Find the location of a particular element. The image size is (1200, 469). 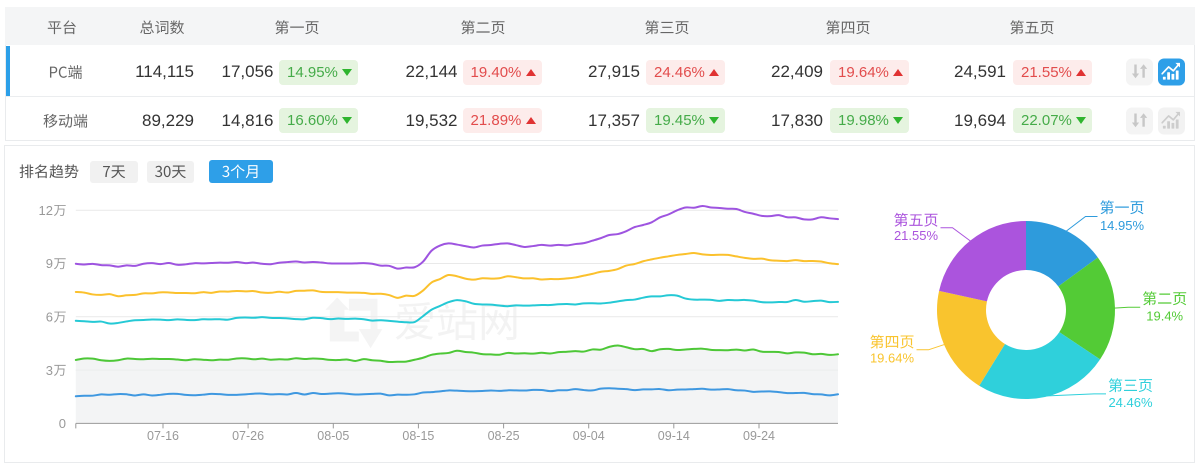

svg-text: 08-25 is located at coordinates (504, 436).